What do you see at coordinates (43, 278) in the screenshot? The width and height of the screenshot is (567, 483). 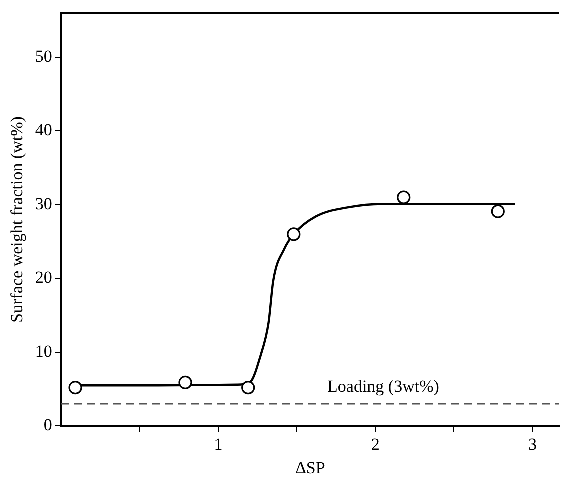 I see `y-tick-label: 20` at bounding box center [43, 278].